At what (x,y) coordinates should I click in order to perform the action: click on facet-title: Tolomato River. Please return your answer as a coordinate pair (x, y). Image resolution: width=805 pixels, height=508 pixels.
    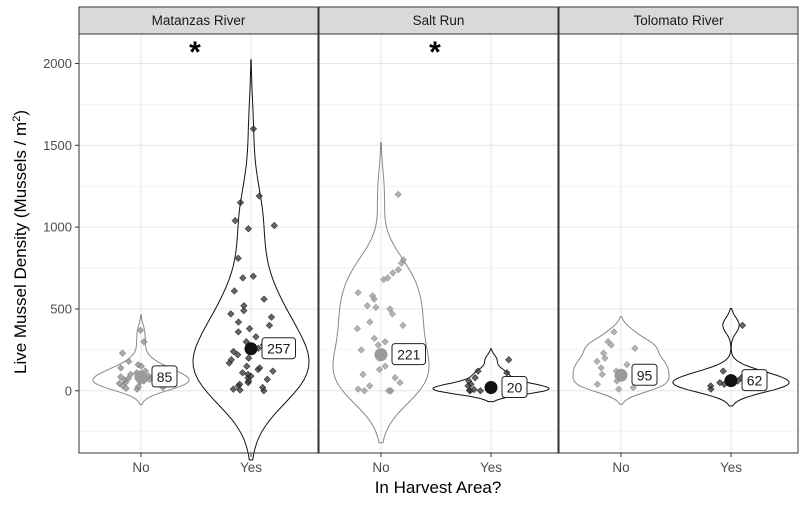
    Looking at the image, I should click on (678, 20).